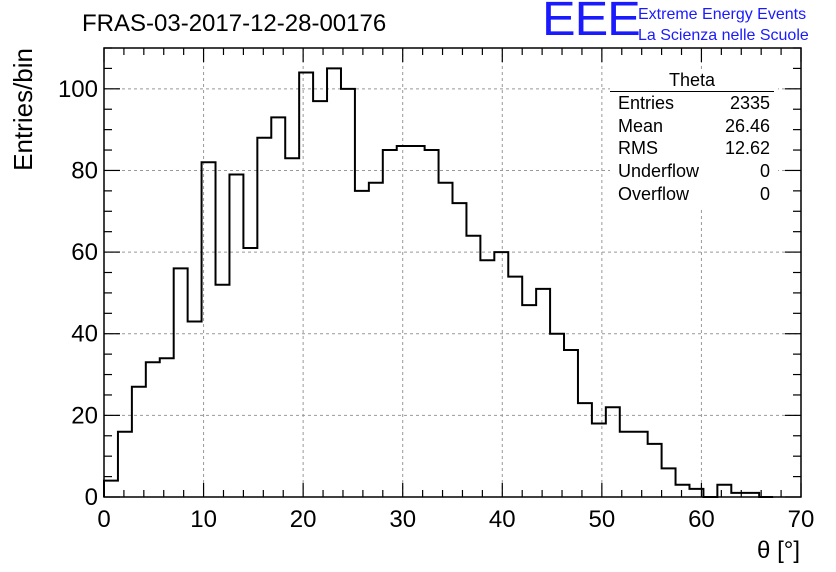  Describe the element at coordinates (778, 550) in the screenshot. I see `x-axis-label: θ [°]` at that location.